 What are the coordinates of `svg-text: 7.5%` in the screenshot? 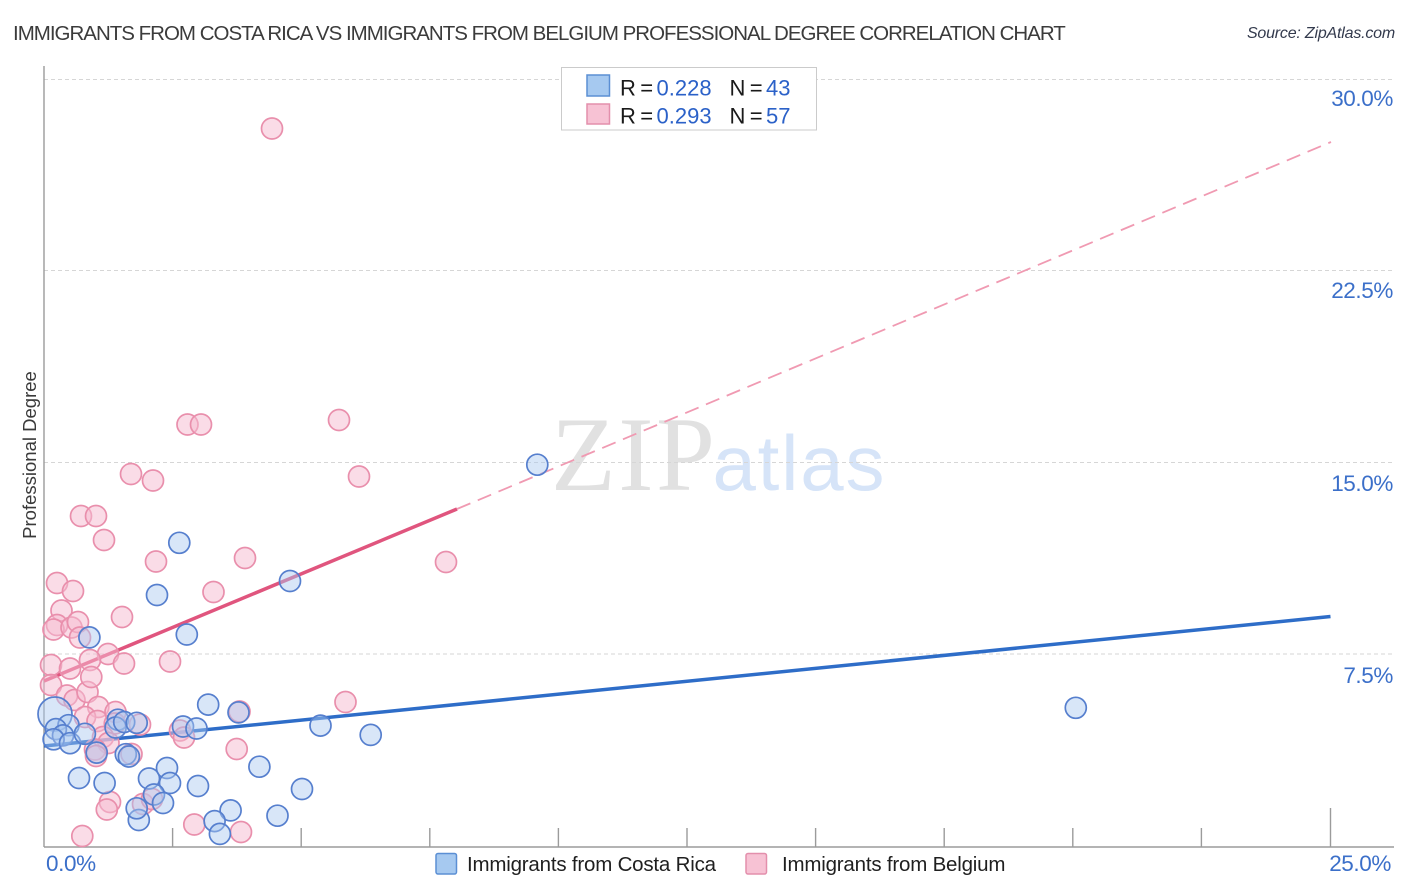 It's located at (1368, 675).